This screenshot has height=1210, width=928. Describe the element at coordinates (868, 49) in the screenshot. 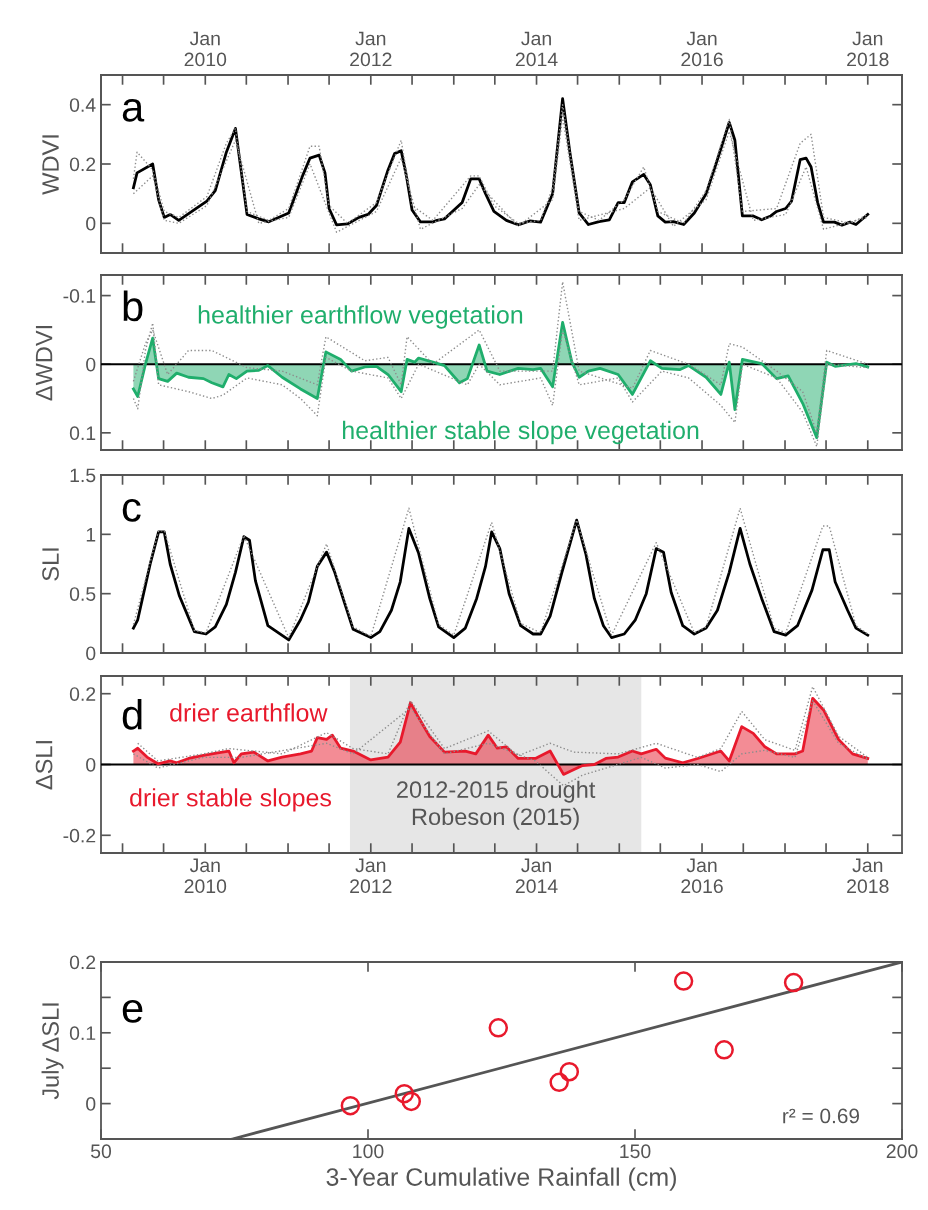

I see `x2-tick-label: Jan 2018` at that location.